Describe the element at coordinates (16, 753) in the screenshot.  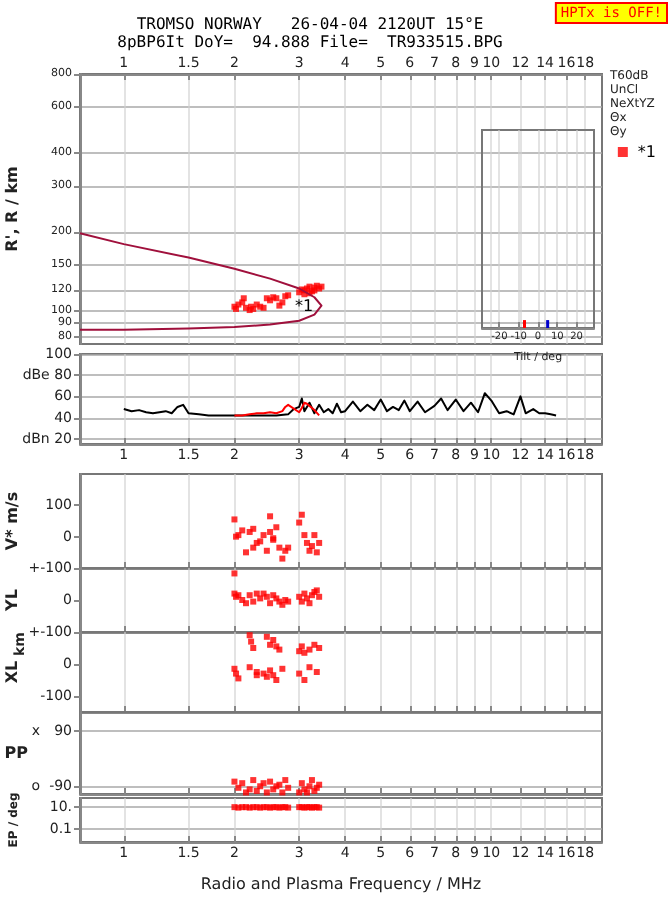
I see `y-axis-title: PP` at that location.